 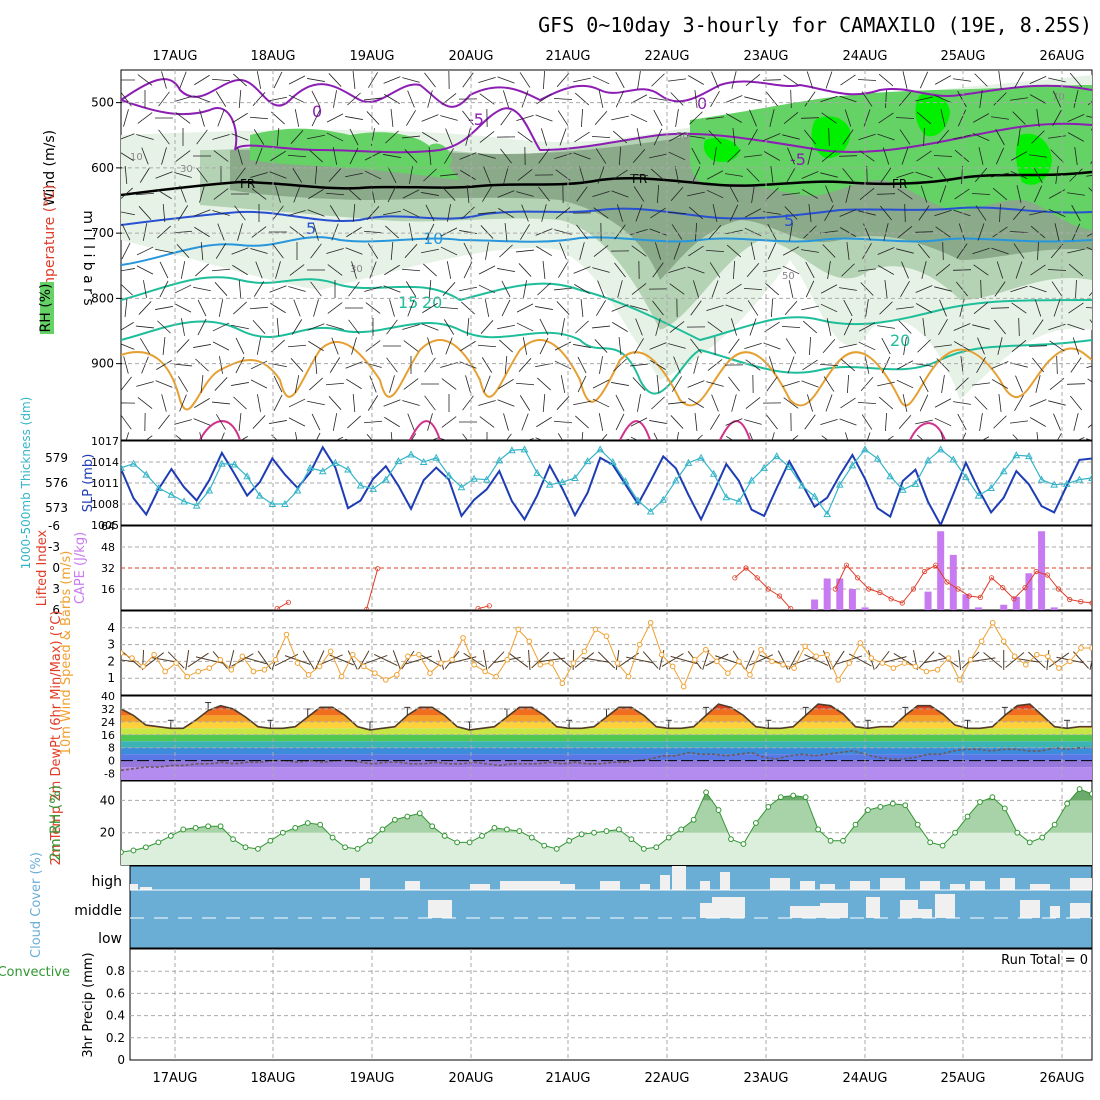 I want to click on cloud-low-label: low, so click(x=110, y=939).